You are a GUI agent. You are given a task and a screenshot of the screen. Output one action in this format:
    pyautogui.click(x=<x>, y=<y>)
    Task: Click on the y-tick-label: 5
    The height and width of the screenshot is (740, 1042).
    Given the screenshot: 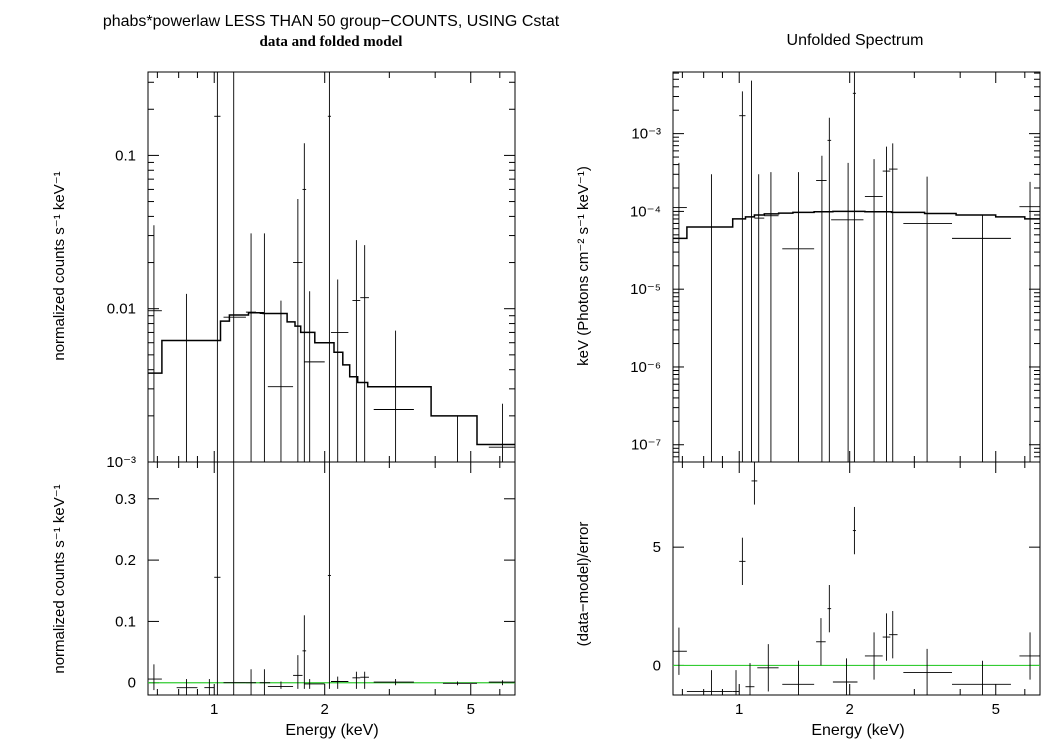 What is the action you would take?
    pyautogui.click(x=657, y=547)
    